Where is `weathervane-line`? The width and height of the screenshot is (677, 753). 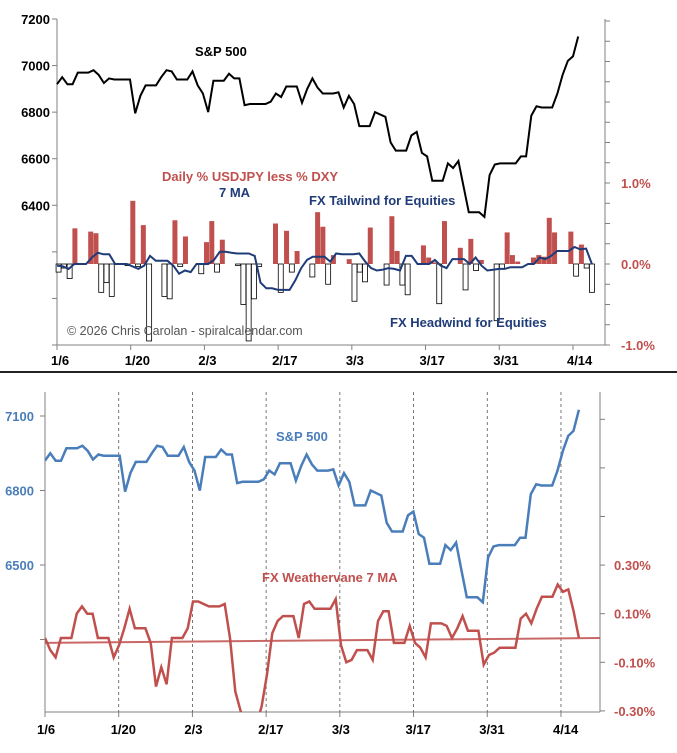 weathervane-line is located at coordinates (313, 646).